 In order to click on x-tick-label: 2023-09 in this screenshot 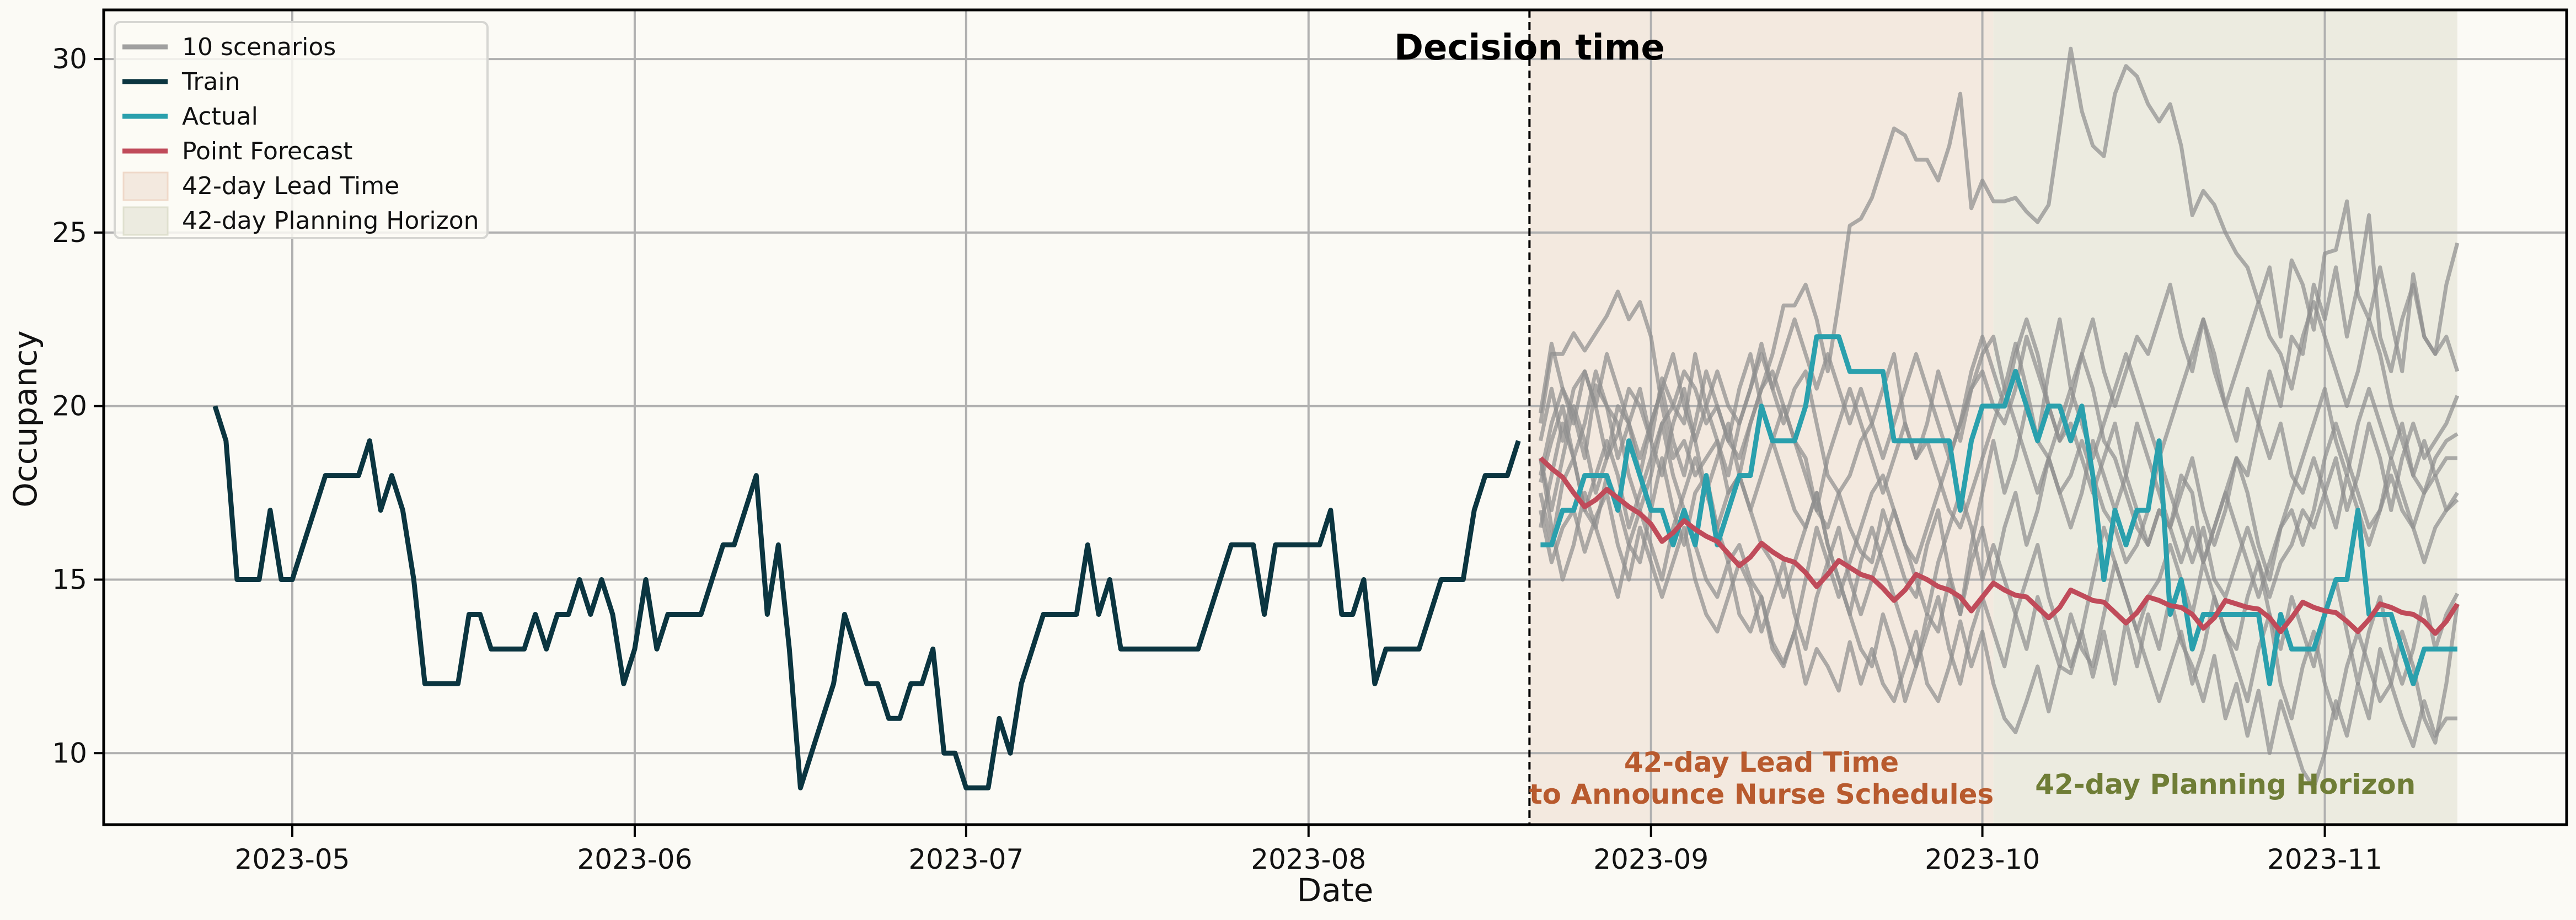, I will do `click(1651, 859)`.